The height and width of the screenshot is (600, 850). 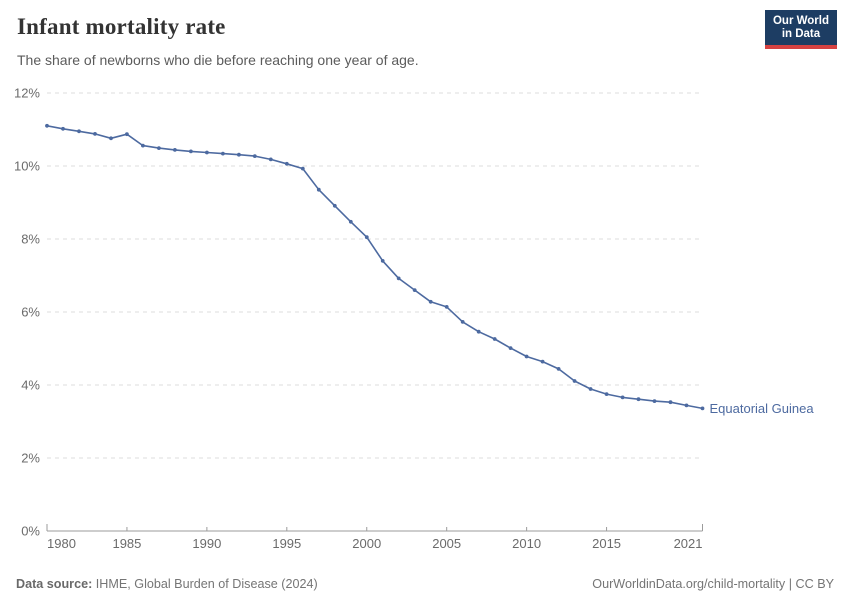 What do you see at coordinates (801, 34) in the screenshot?
I see `owid-logo-line2: in Data` at bounding box center [801, 34].